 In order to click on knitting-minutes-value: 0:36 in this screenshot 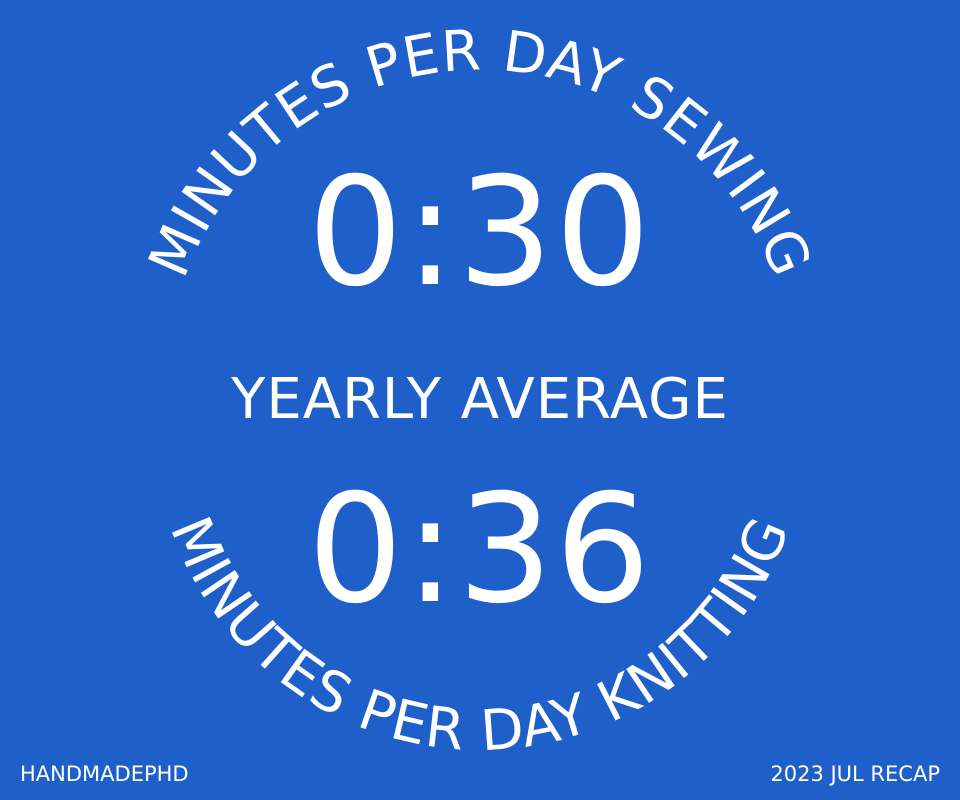, I will do `click(480, 550)`.